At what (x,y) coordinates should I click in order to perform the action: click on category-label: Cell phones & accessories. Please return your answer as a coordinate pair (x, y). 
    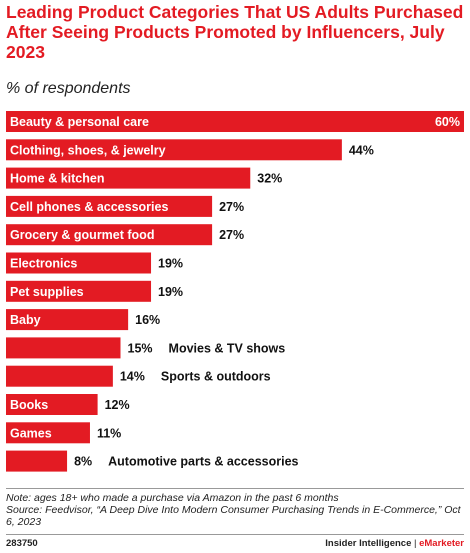
    Looking at the image, I should click on (89, 207).